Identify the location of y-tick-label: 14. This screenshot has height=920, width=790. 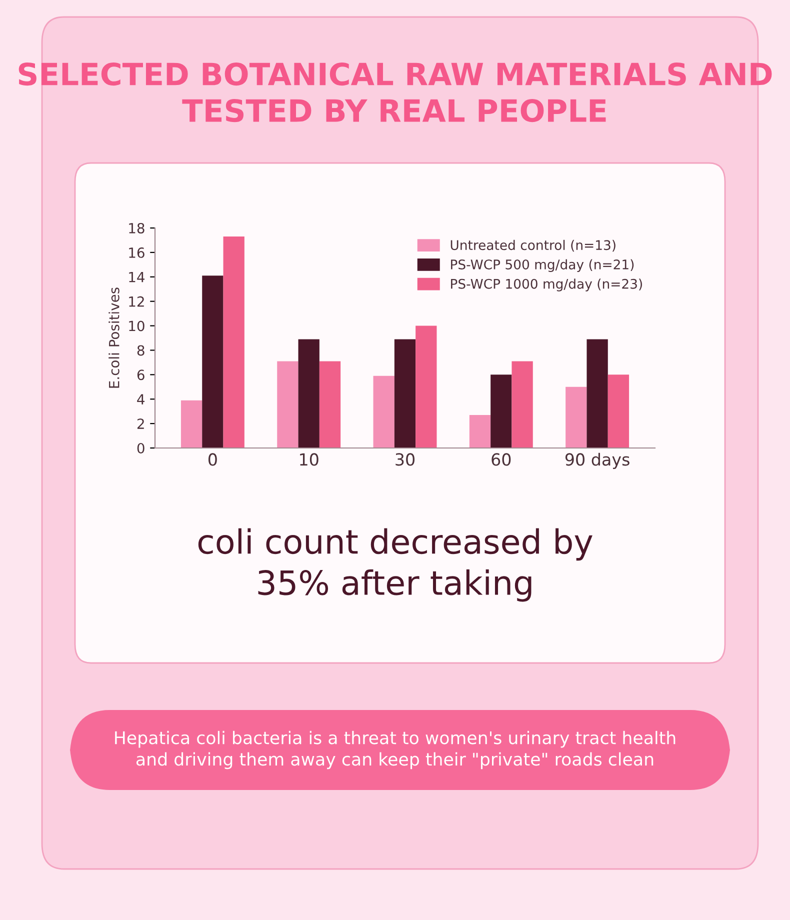
(136, 277).